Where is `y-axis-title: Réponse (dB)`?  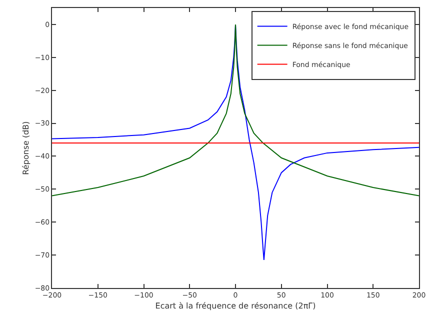
y-axis-title: Réponse (dB) is located at coordinates (26, 148).